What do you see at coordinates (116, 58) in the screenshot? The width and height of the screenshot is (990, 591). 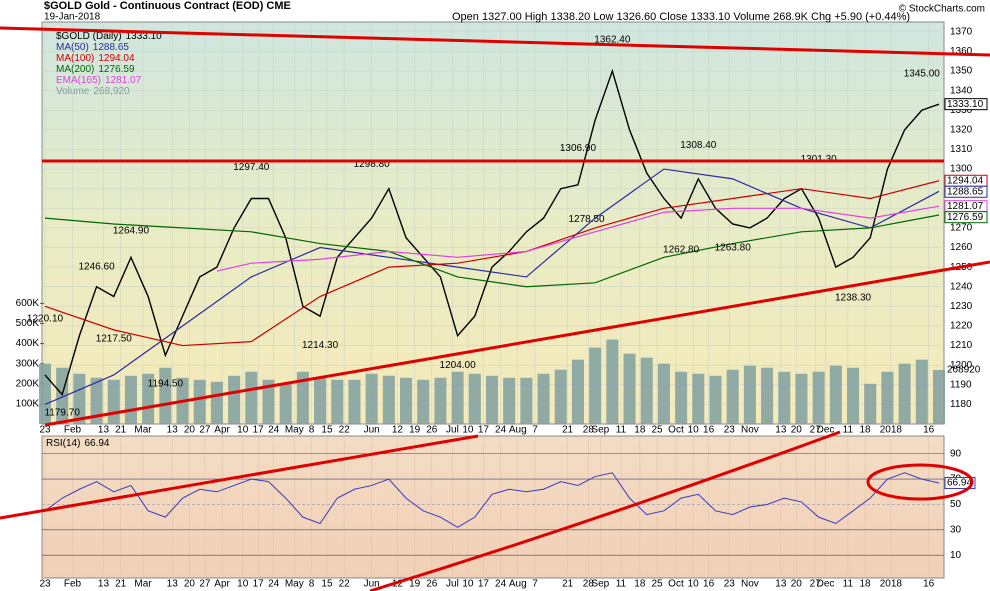 I see `legend-value: 1294.04` at bounding box center [116, 58].